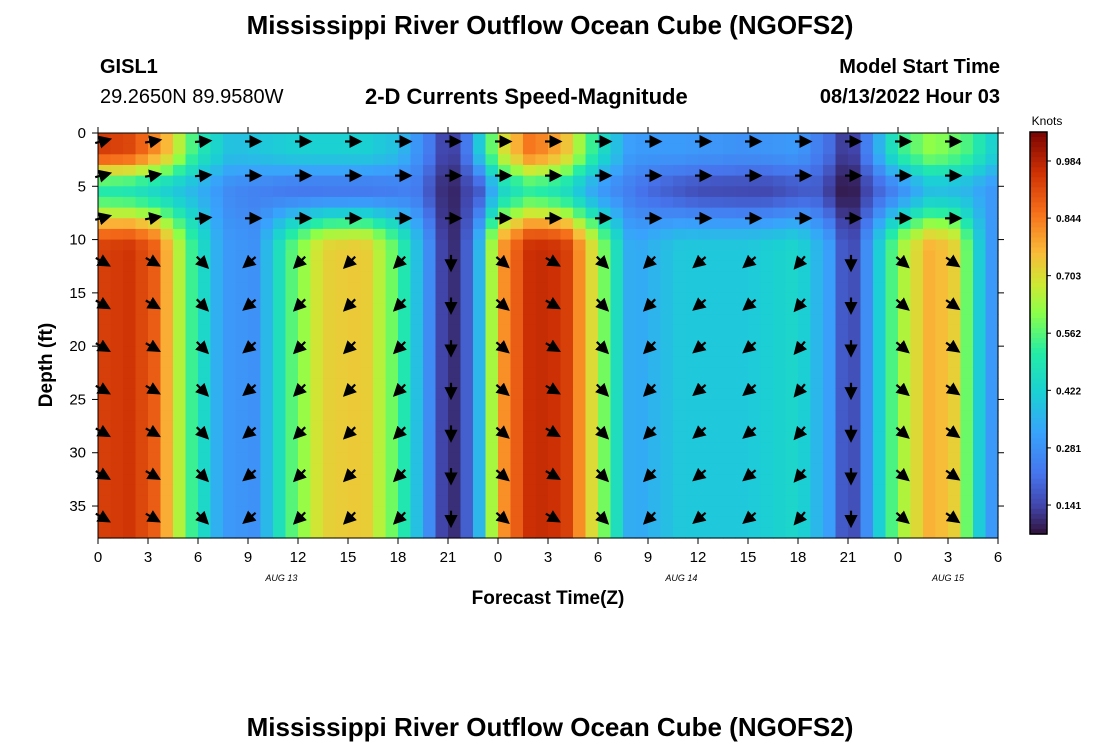 The height and width of the screenshot is (750, 1100). I want to click on x-tick-label: 6, so click(998, 557).